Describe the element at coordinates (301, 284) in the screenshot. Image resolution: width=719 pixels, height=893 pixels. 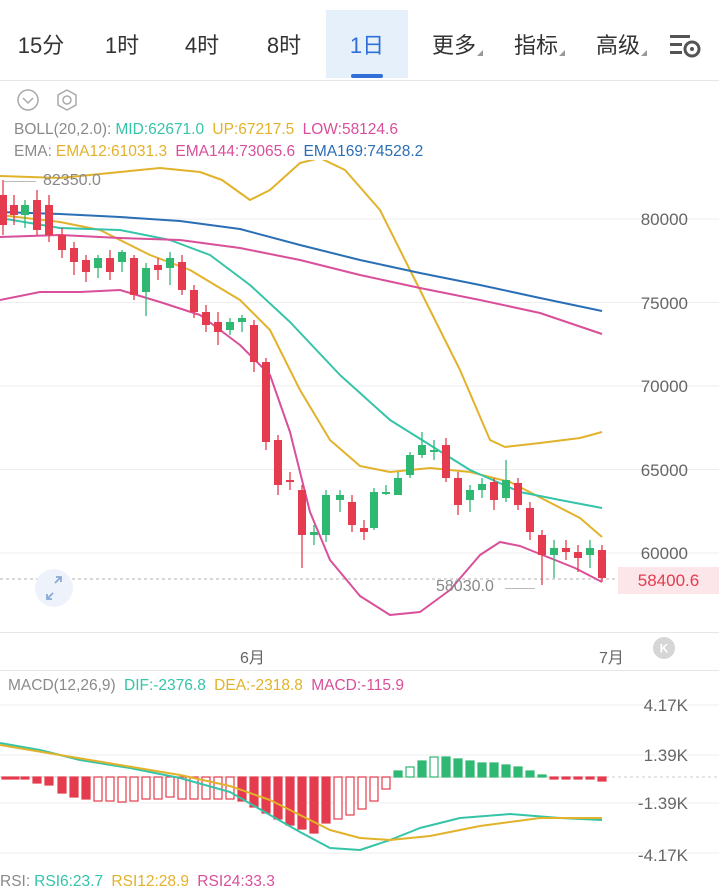
I see `ema144-line` at that location.